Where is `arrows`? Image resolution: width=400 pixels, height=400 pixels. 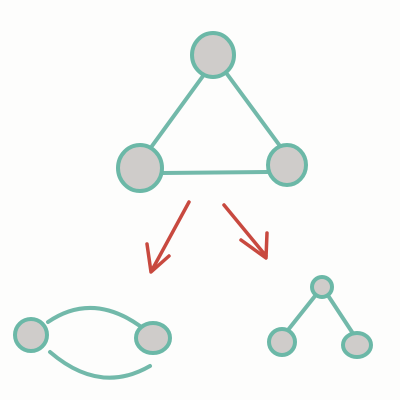 arrows is located at coordinates (207, 237).